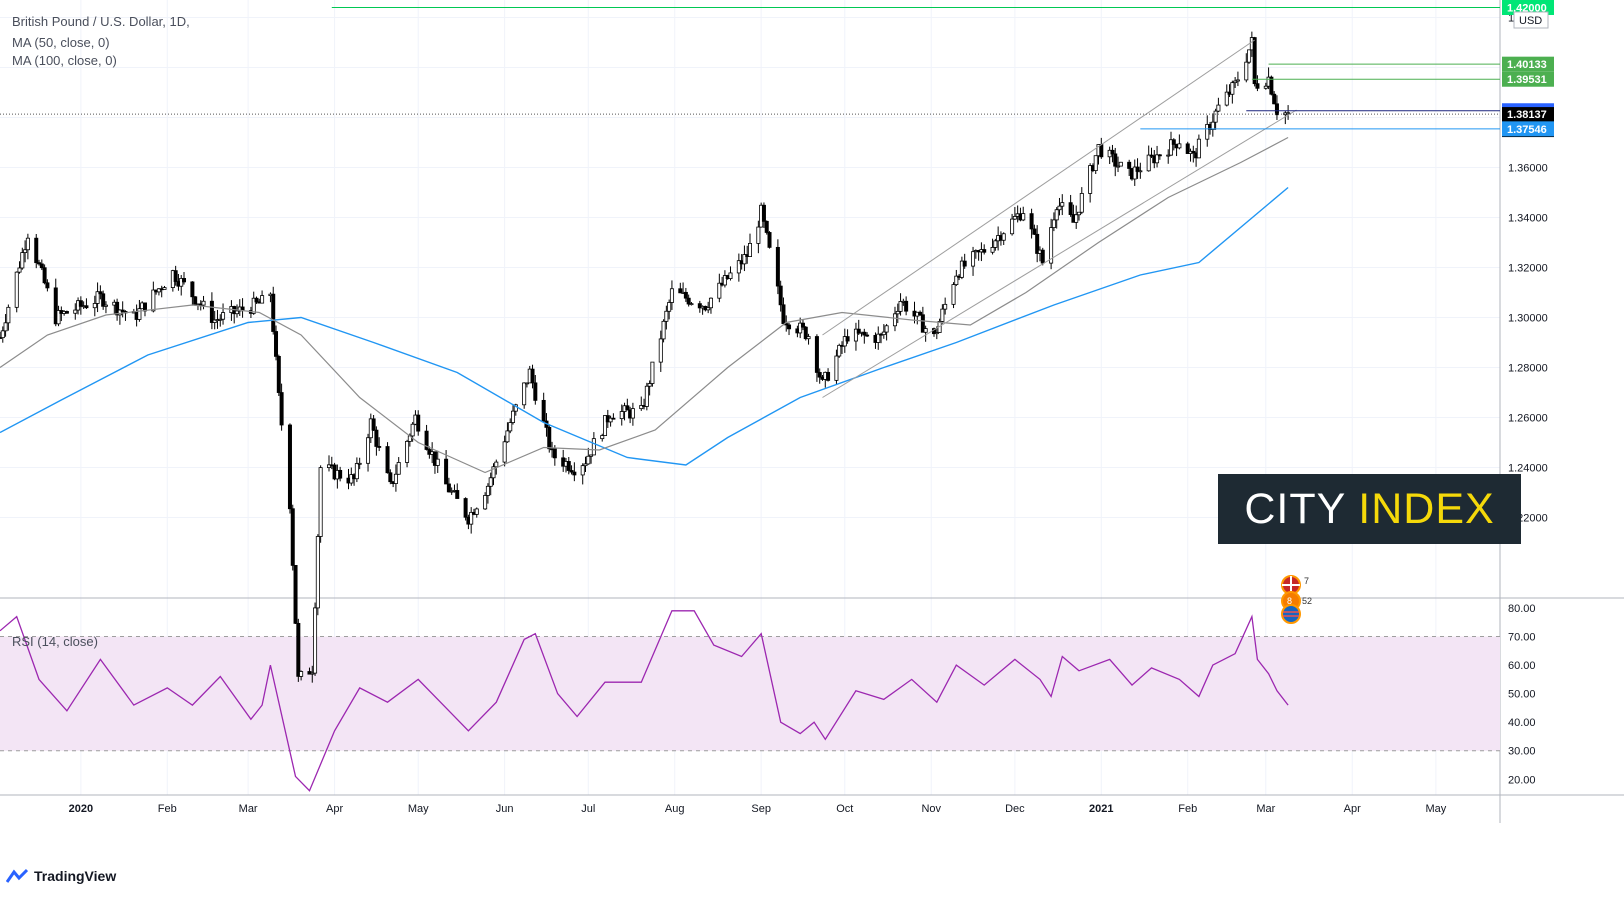 Image resolution: width=1624 pixels, height=897 pixels. I want to click on currency-box, so click(1531, 20).